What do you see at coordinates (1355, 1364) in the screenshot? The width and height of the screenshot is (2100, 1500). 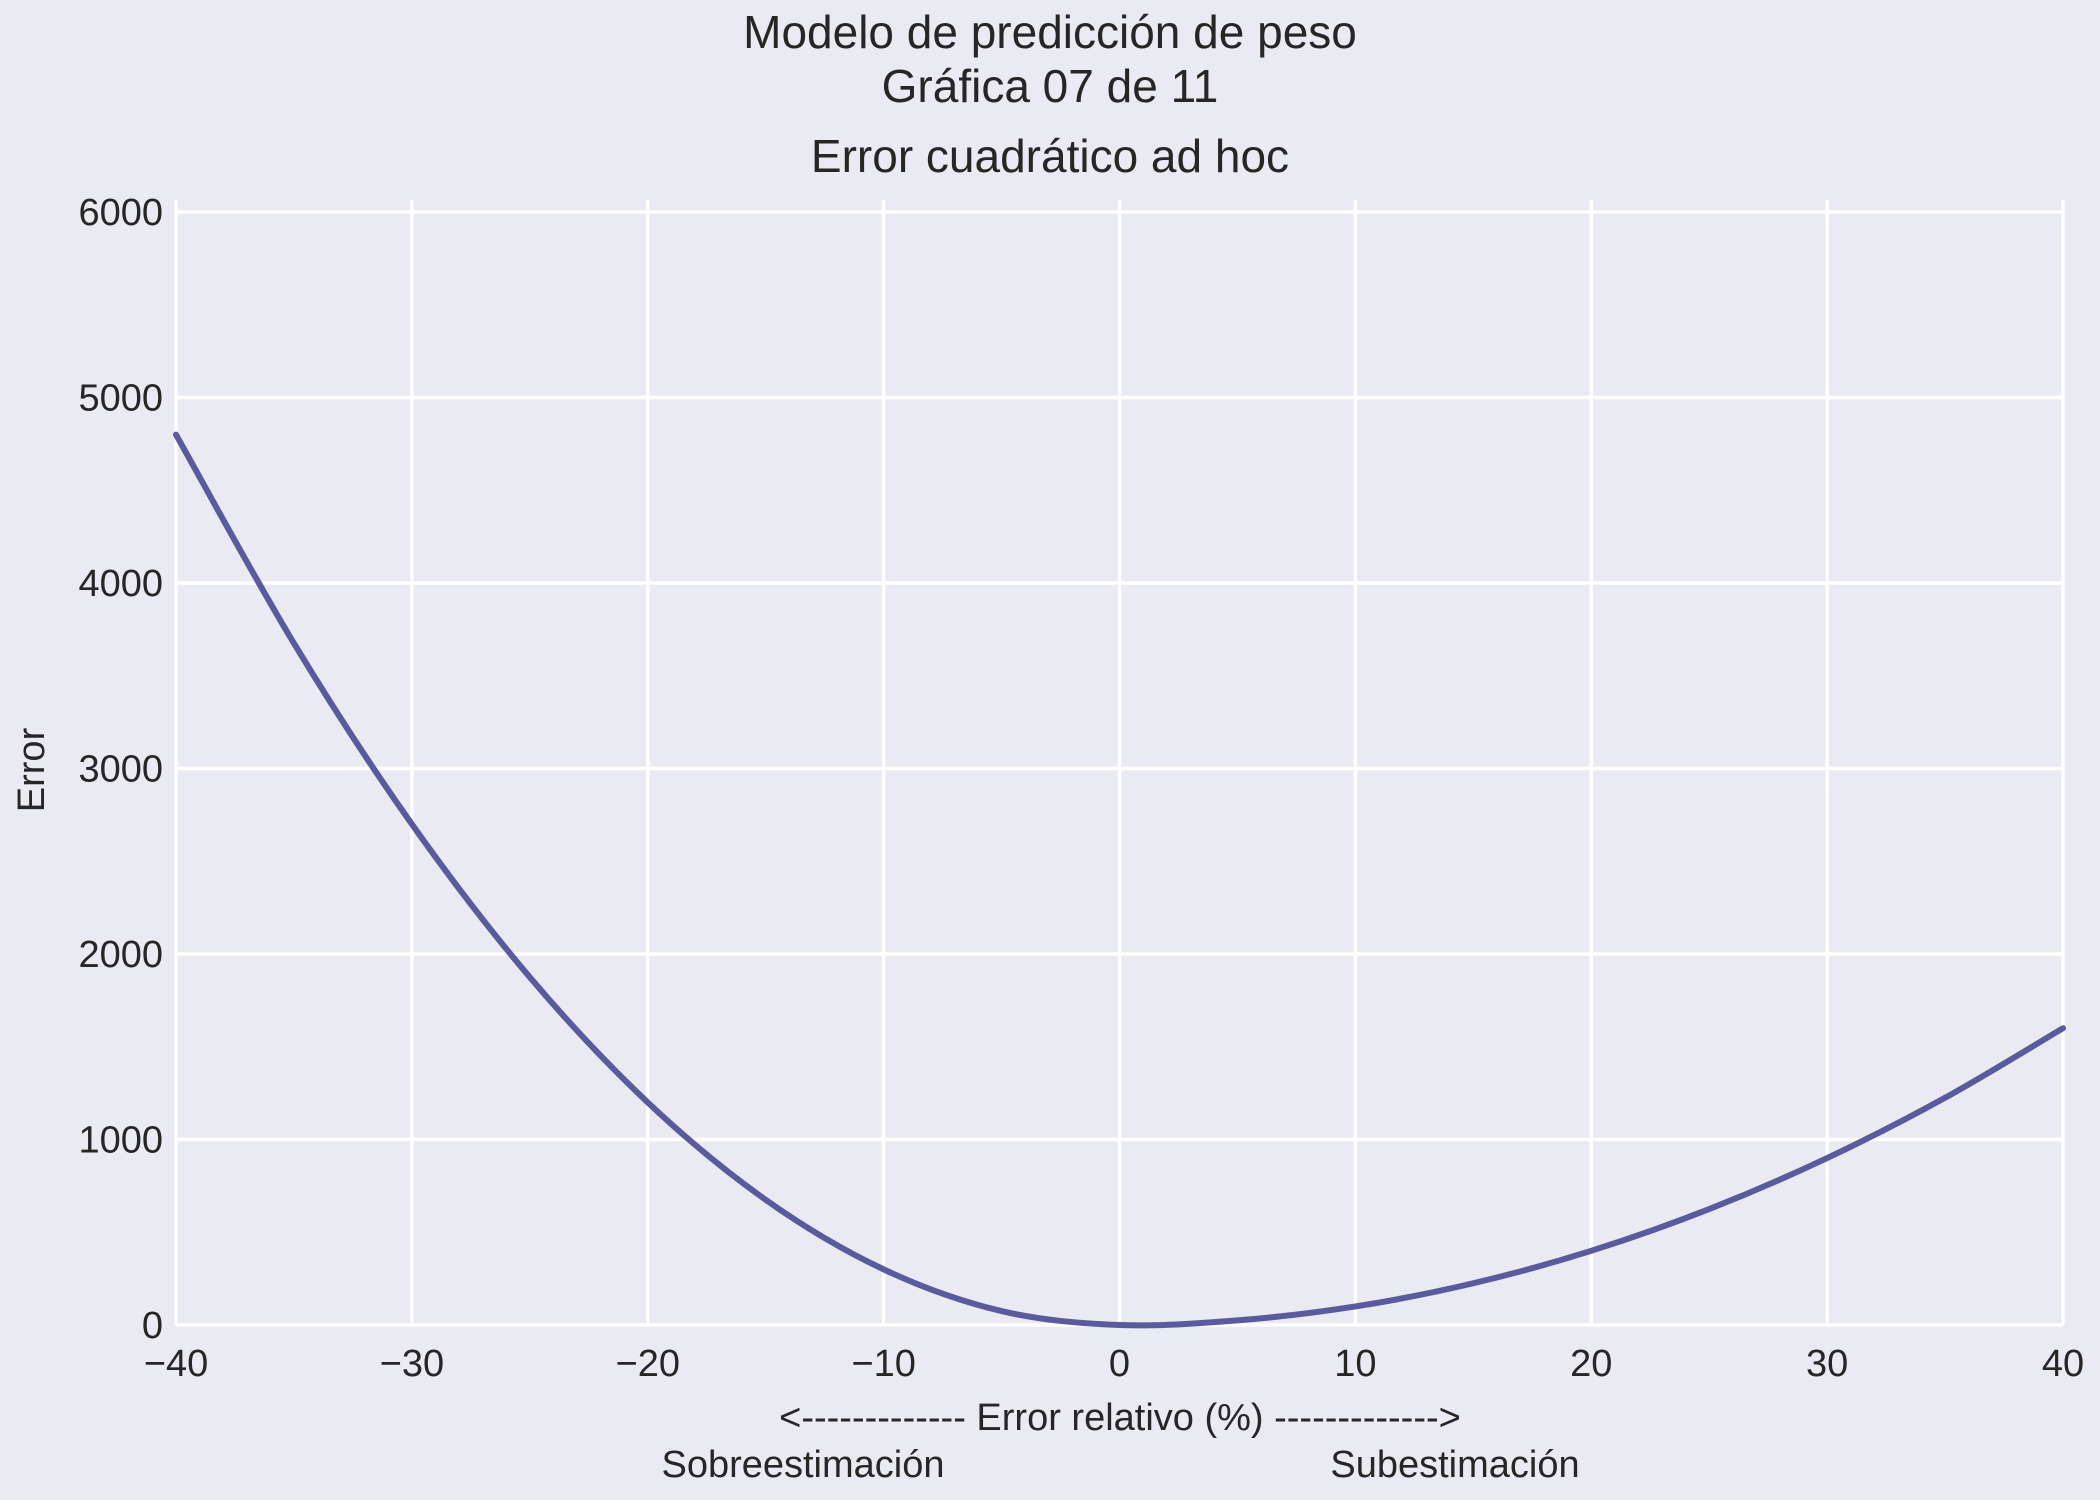 I see `x-tick-label: 10` at bounding box center [1355, 1364].